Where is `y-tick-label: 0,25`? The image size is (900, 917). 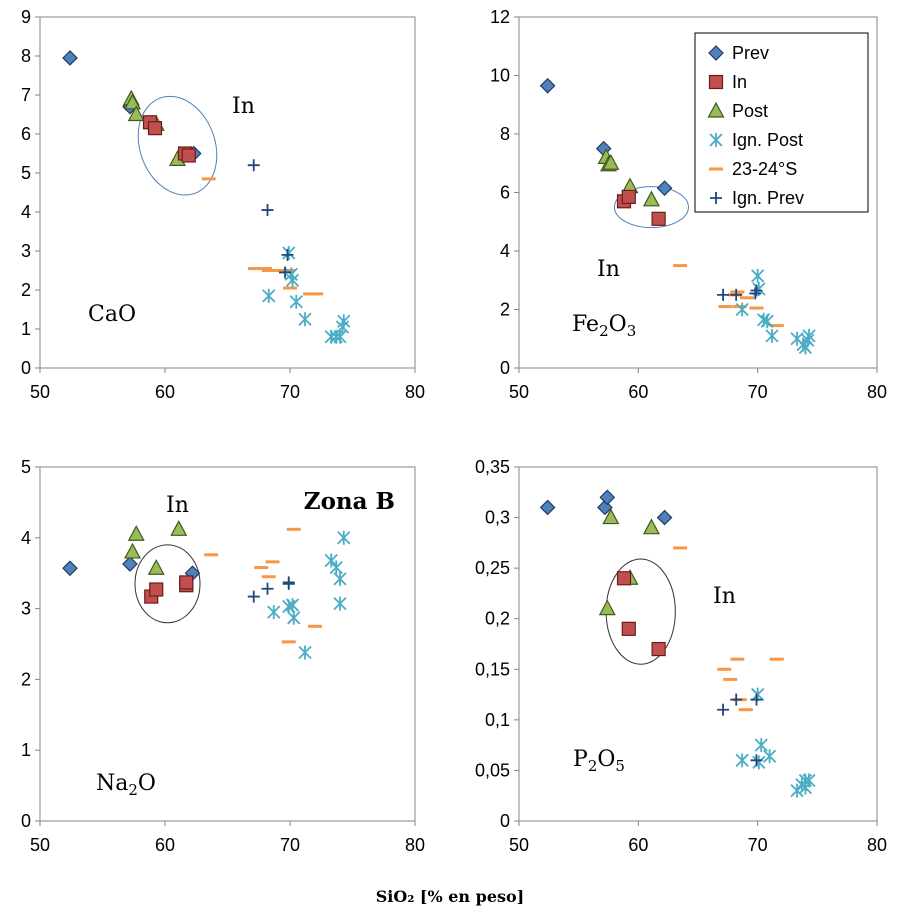
y-tick-label: 0,25 is located at coordinates (492, 568).